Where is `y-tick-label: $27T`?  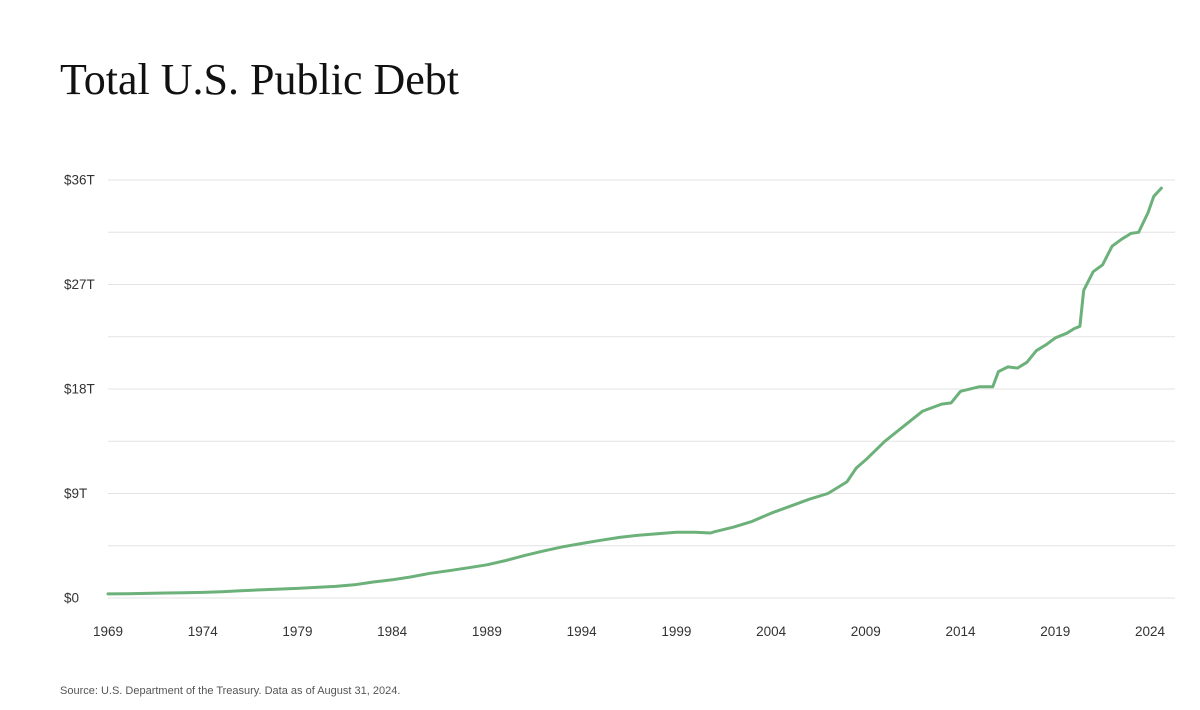 y-tick-label: $27T is located at coordinates (79, 284).